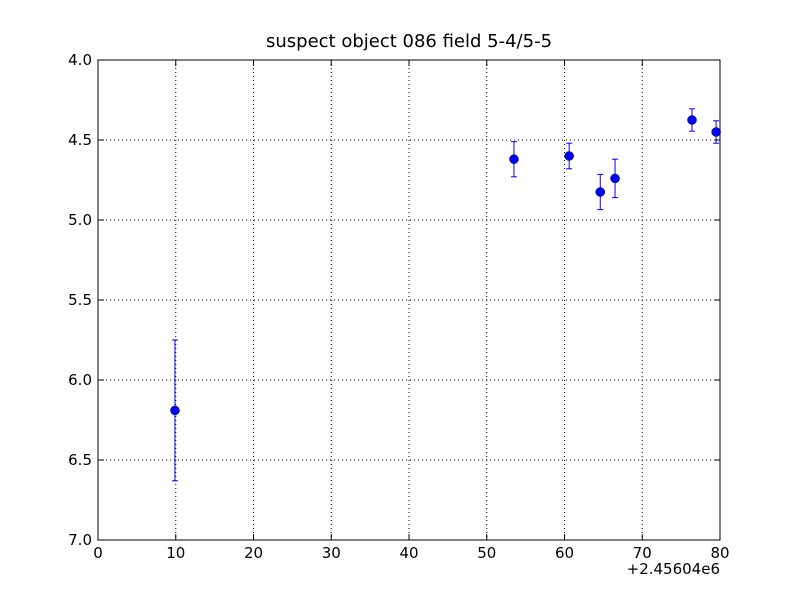  I want to click on y-tick-label: 4.0, so click(80, 60).